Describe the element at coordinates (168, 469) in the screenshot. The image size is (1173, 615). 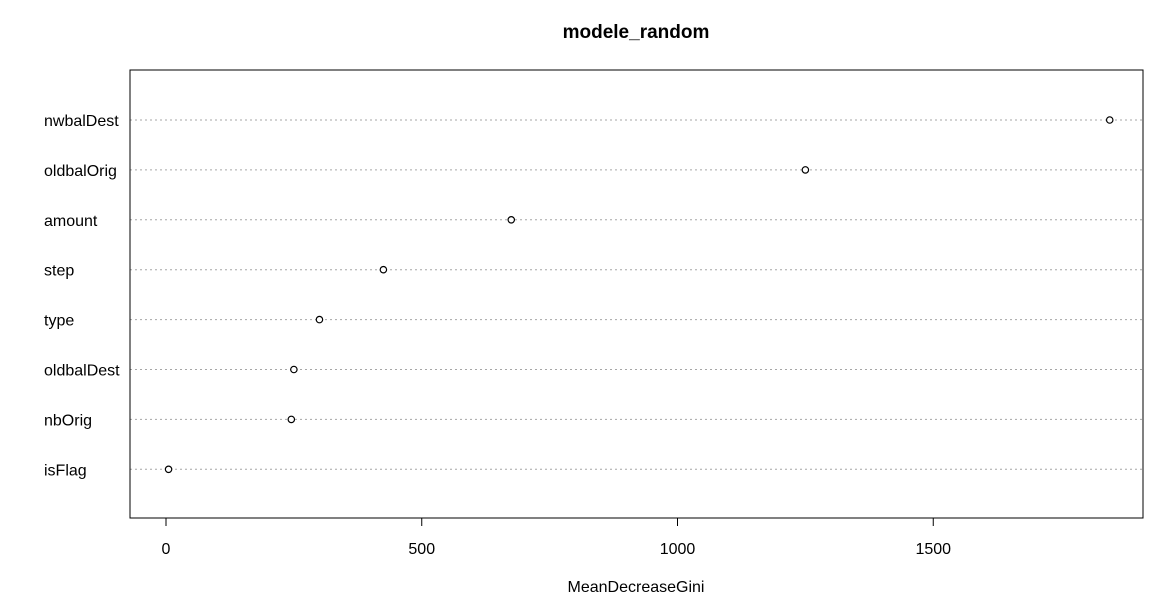
I see `point-isFlag` at that location.